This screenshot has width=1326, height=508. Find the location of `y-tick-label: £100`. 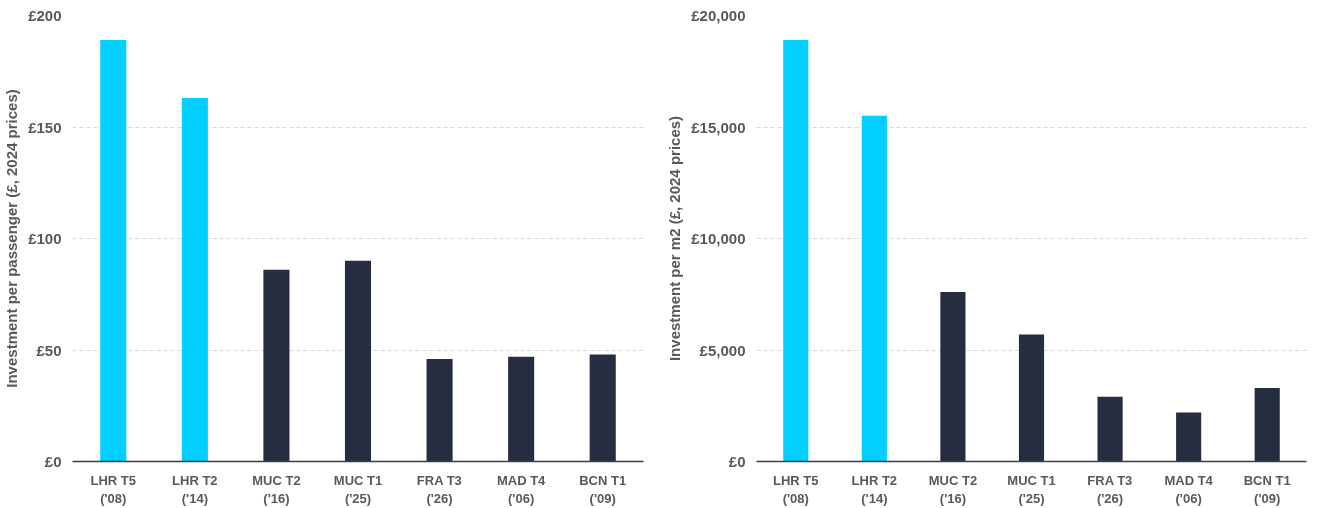

y-tick-label: £100 is located at coordinates (45, 238).